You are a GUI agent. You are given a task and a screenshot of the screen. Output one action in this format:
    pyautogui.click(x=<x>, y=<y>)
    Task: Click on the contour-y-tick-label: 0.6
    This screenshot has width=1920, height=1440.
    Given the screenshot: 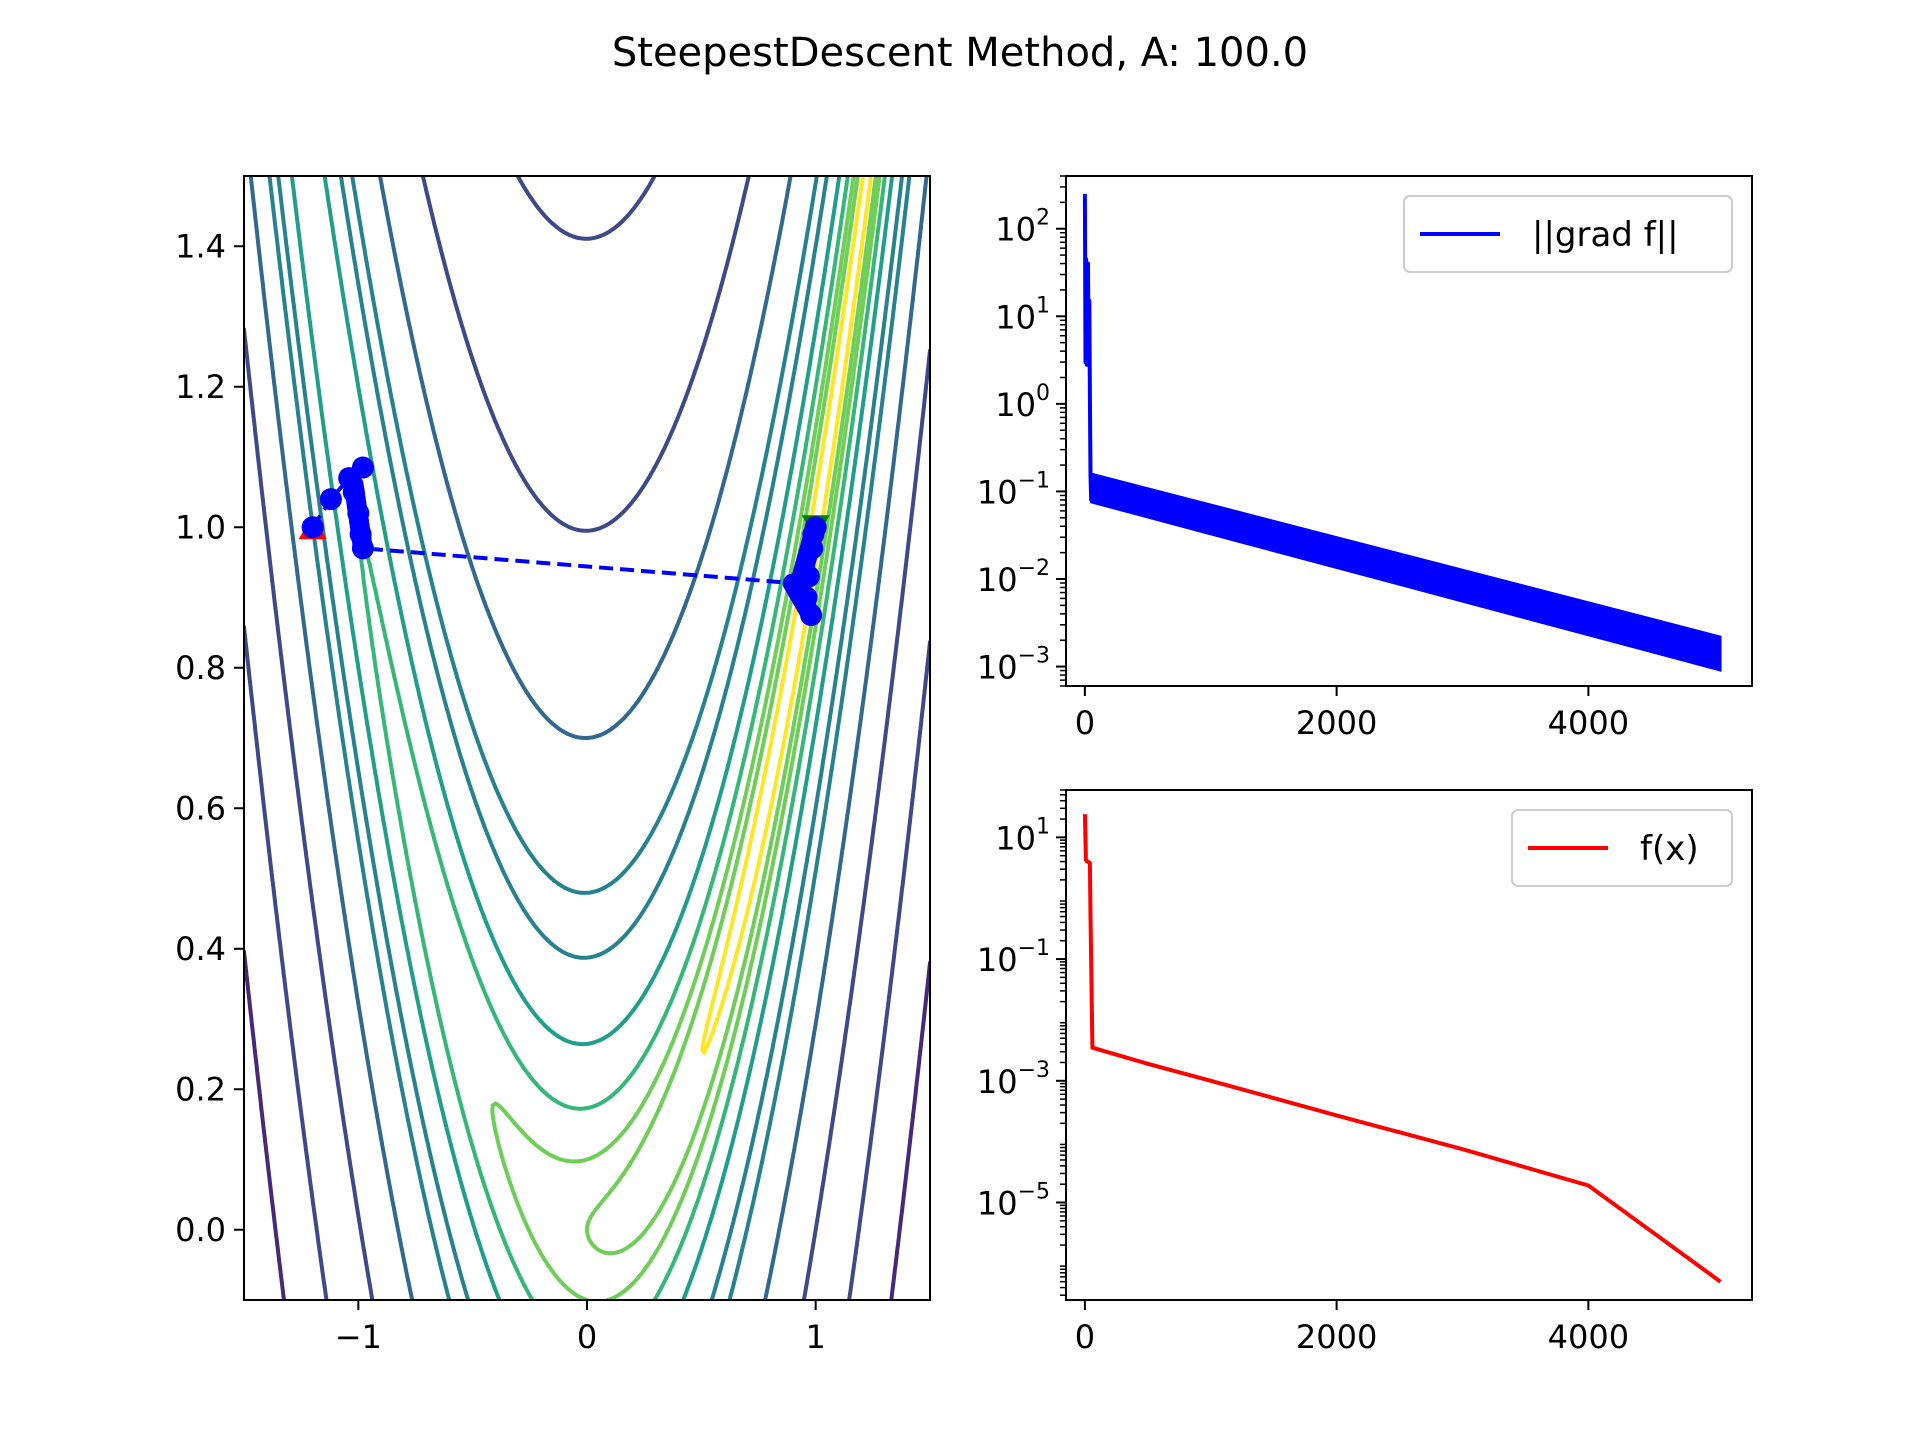 What is the action you would take?
    pyautogui.click(x=200, y=808)
    